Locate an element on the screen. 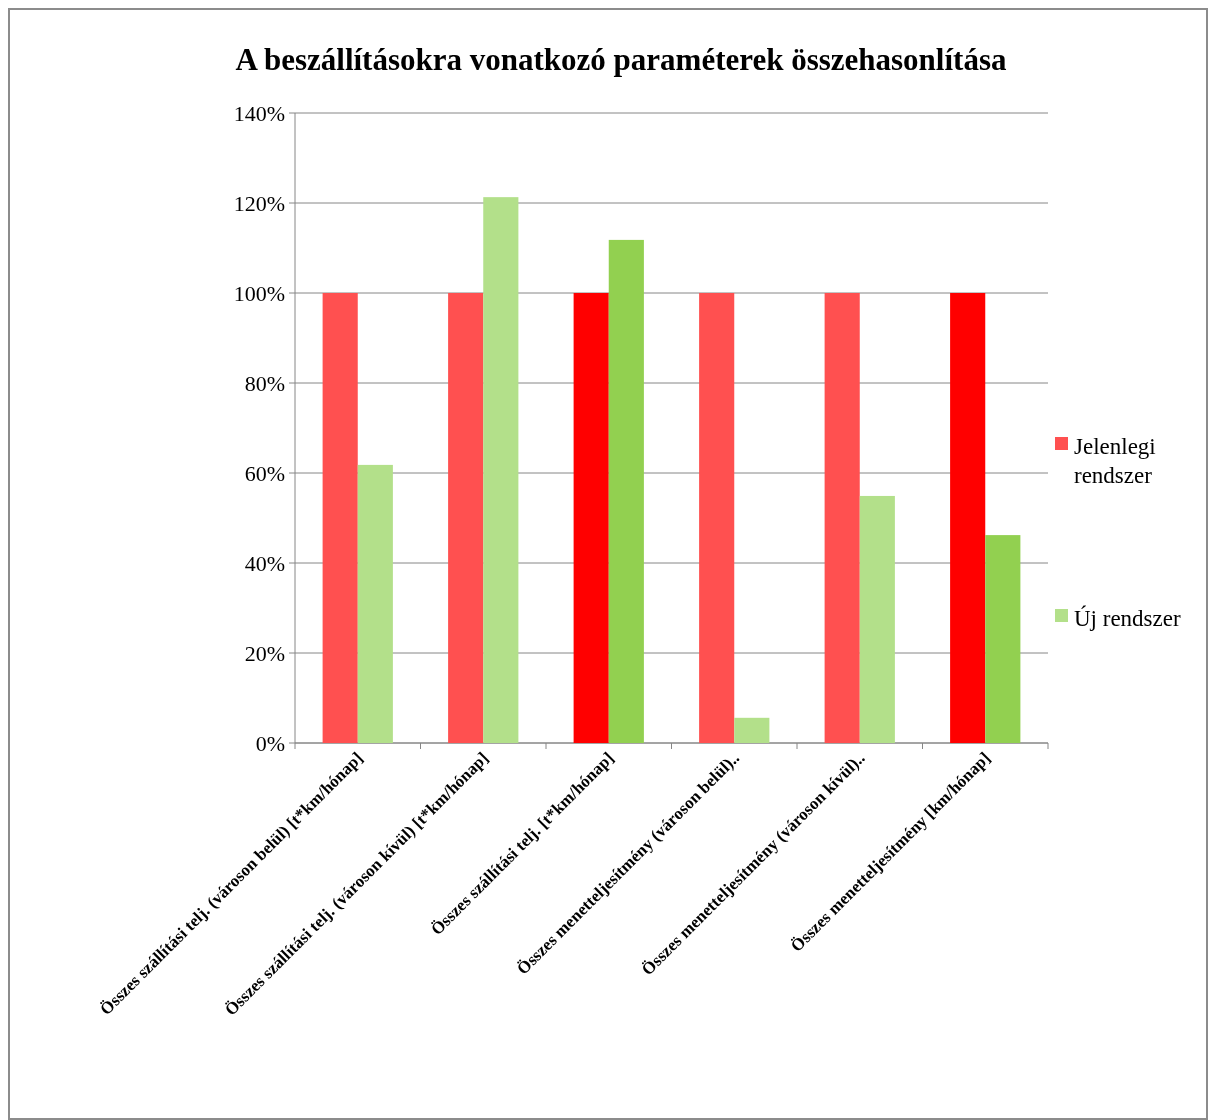 This screenshot has height=1120, width=1208. y-tick-label: 40% is located at coordinates (264, 563).